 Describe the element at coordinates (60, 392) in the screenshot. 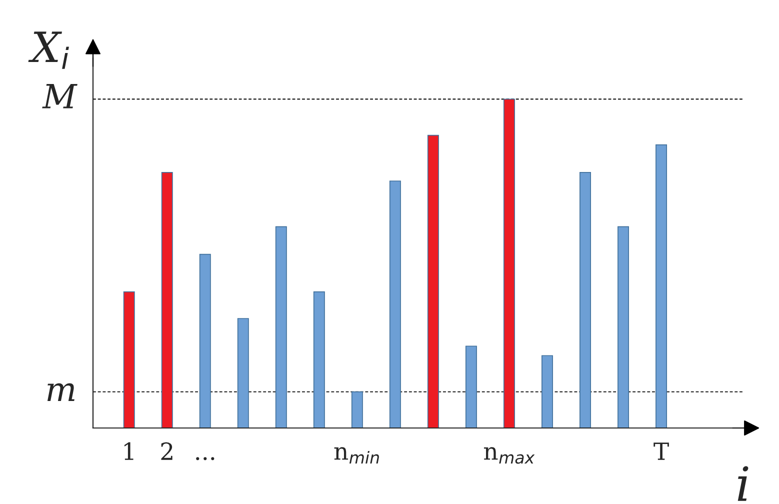

I see `ref-line-label: m` at that location.